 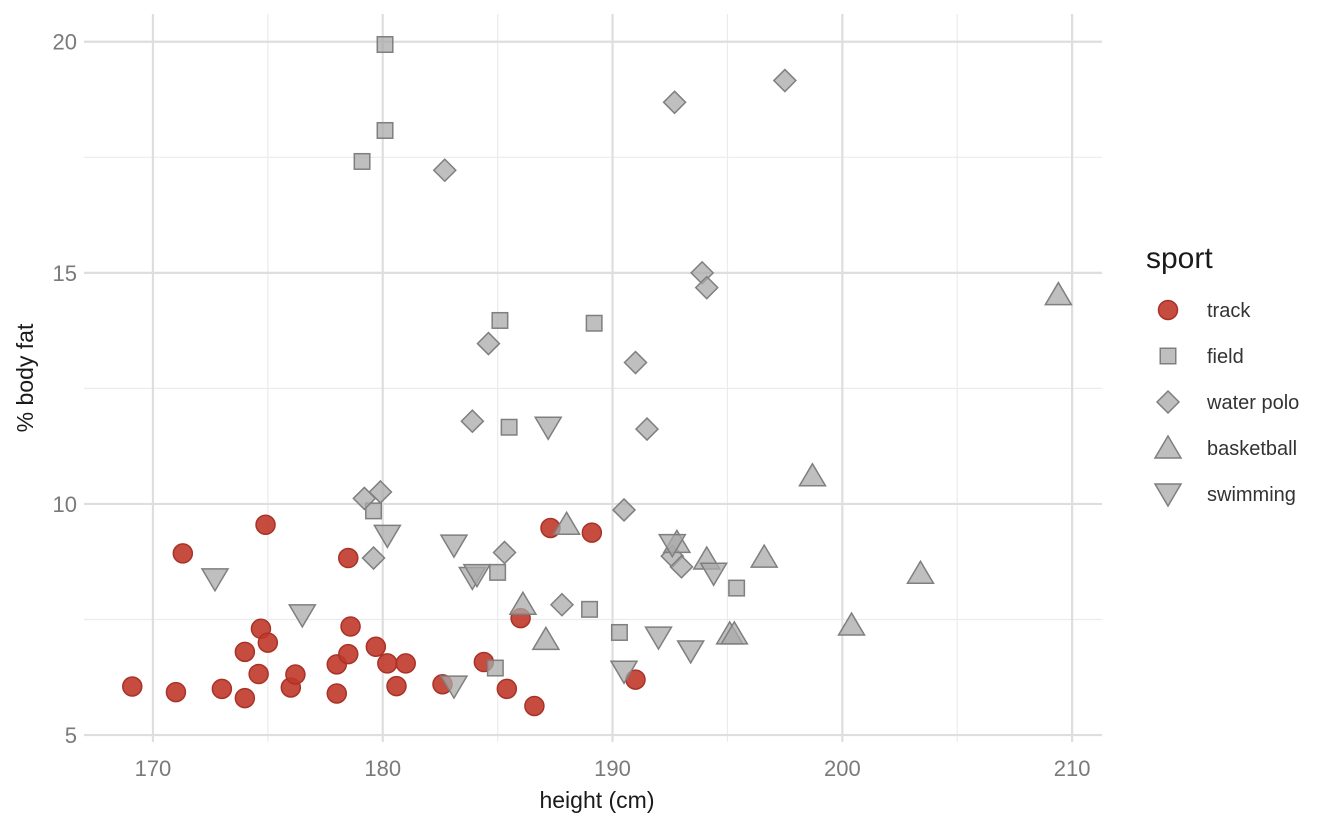 I want to click on legend-item: field, so click(x=1201, y=357).